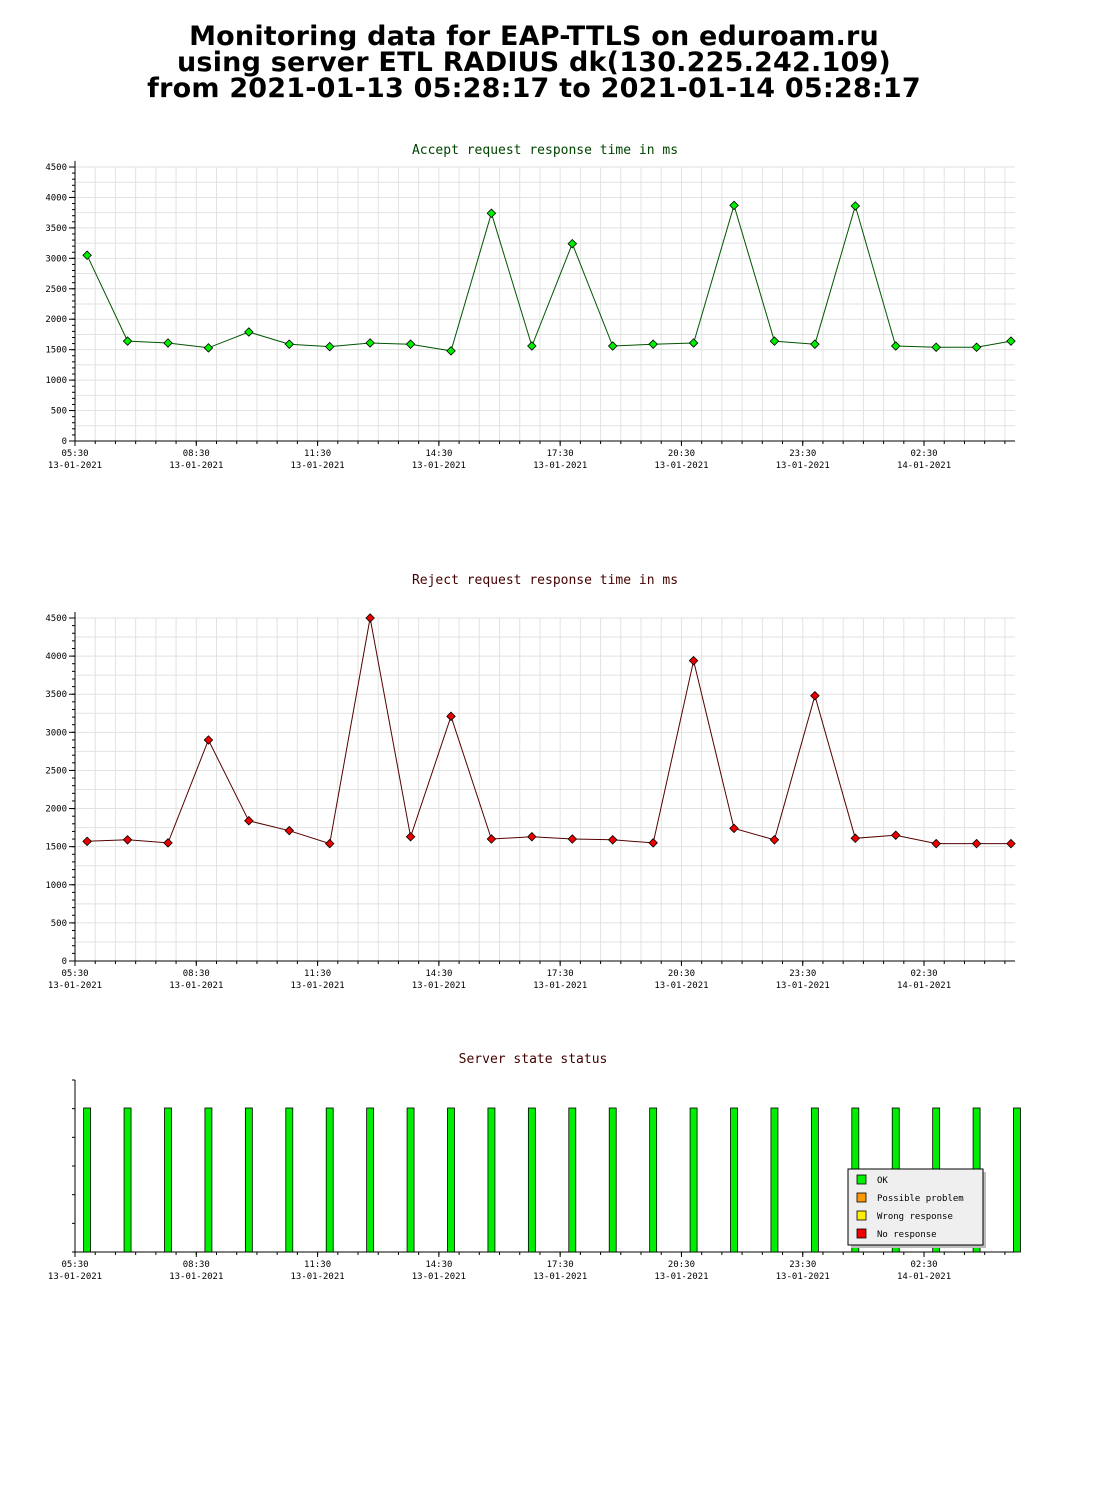 The width and height of the screenshot is (1100, 1500). What do you see at coordinates (915, 1207) in the screenshot?
I see `legend-box` at bounding box center [915, 1207].